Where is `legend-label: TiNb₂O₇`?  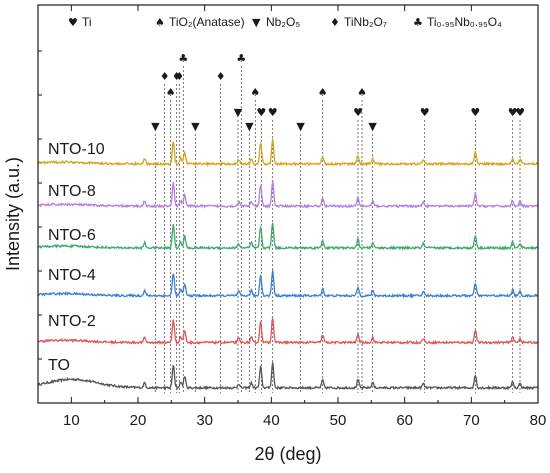
legend-label: TiNb₂O₇ is located at coordinates (365, 22).